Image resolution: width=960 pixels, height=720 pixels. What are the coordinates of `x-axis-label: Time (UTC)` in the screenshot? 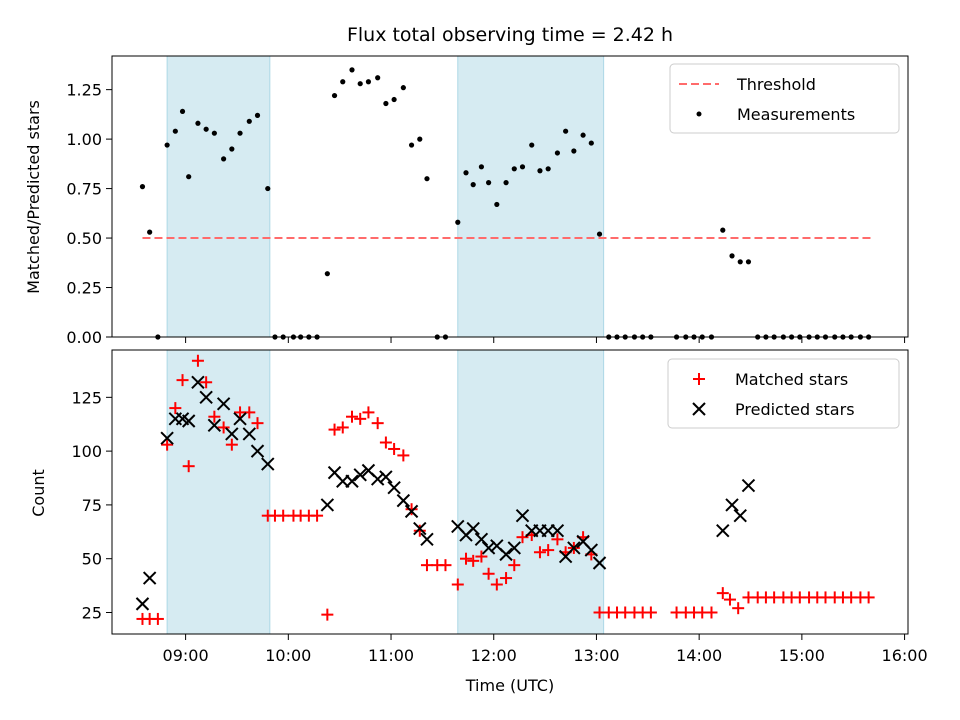 It's located at (509, 685).